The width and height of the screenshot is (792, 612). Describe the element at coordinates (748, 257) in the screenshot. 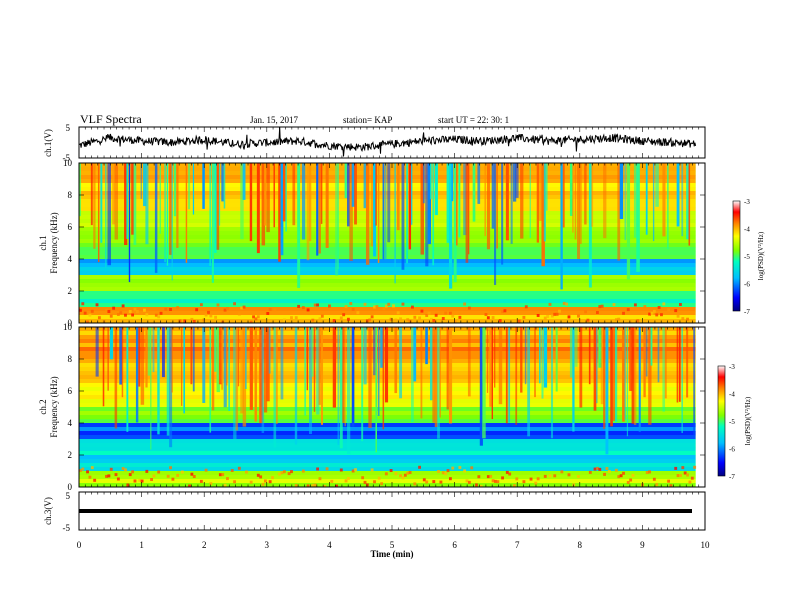

I see `ch1-colorbar: -3 -4 -5 -6 -7 log(PSD)(V²/Hz)` at that location.